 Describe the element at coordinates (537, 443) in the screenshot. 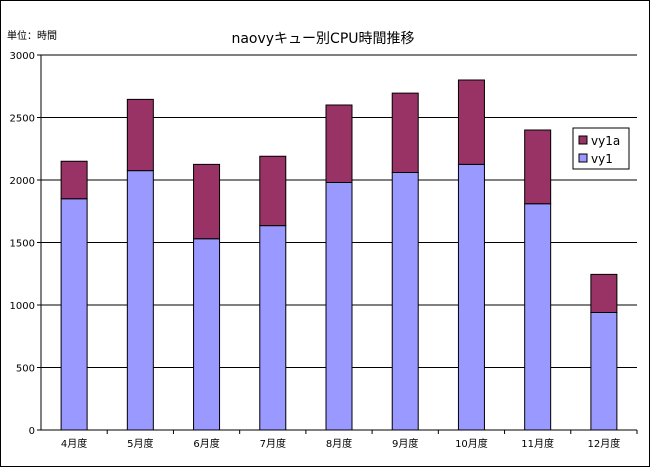

I see `x-tick-label: 11月度` at that location.